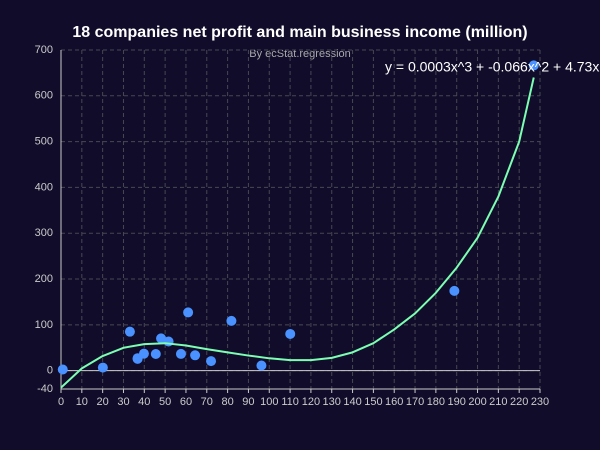 The height and width of the screenshot is (450, 600). What do you see at coordinates (165, 402) in the screenshot?
I see `x-tick-label: 50` at bounding box center [165, 402].